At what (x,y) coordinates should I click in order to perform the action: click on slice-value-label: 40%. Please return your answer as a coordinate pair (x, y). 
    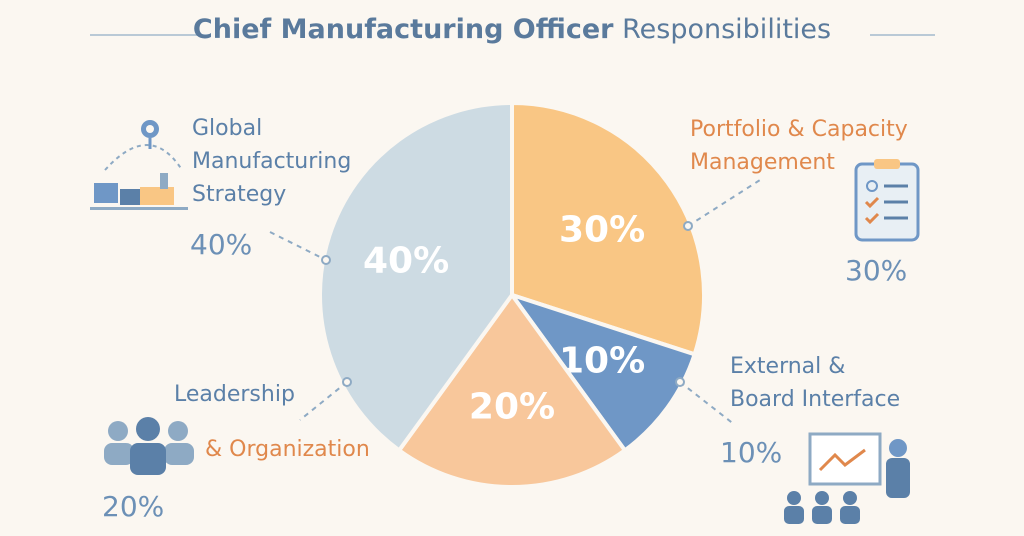
    Looking at the image, I should click on (406, 261).